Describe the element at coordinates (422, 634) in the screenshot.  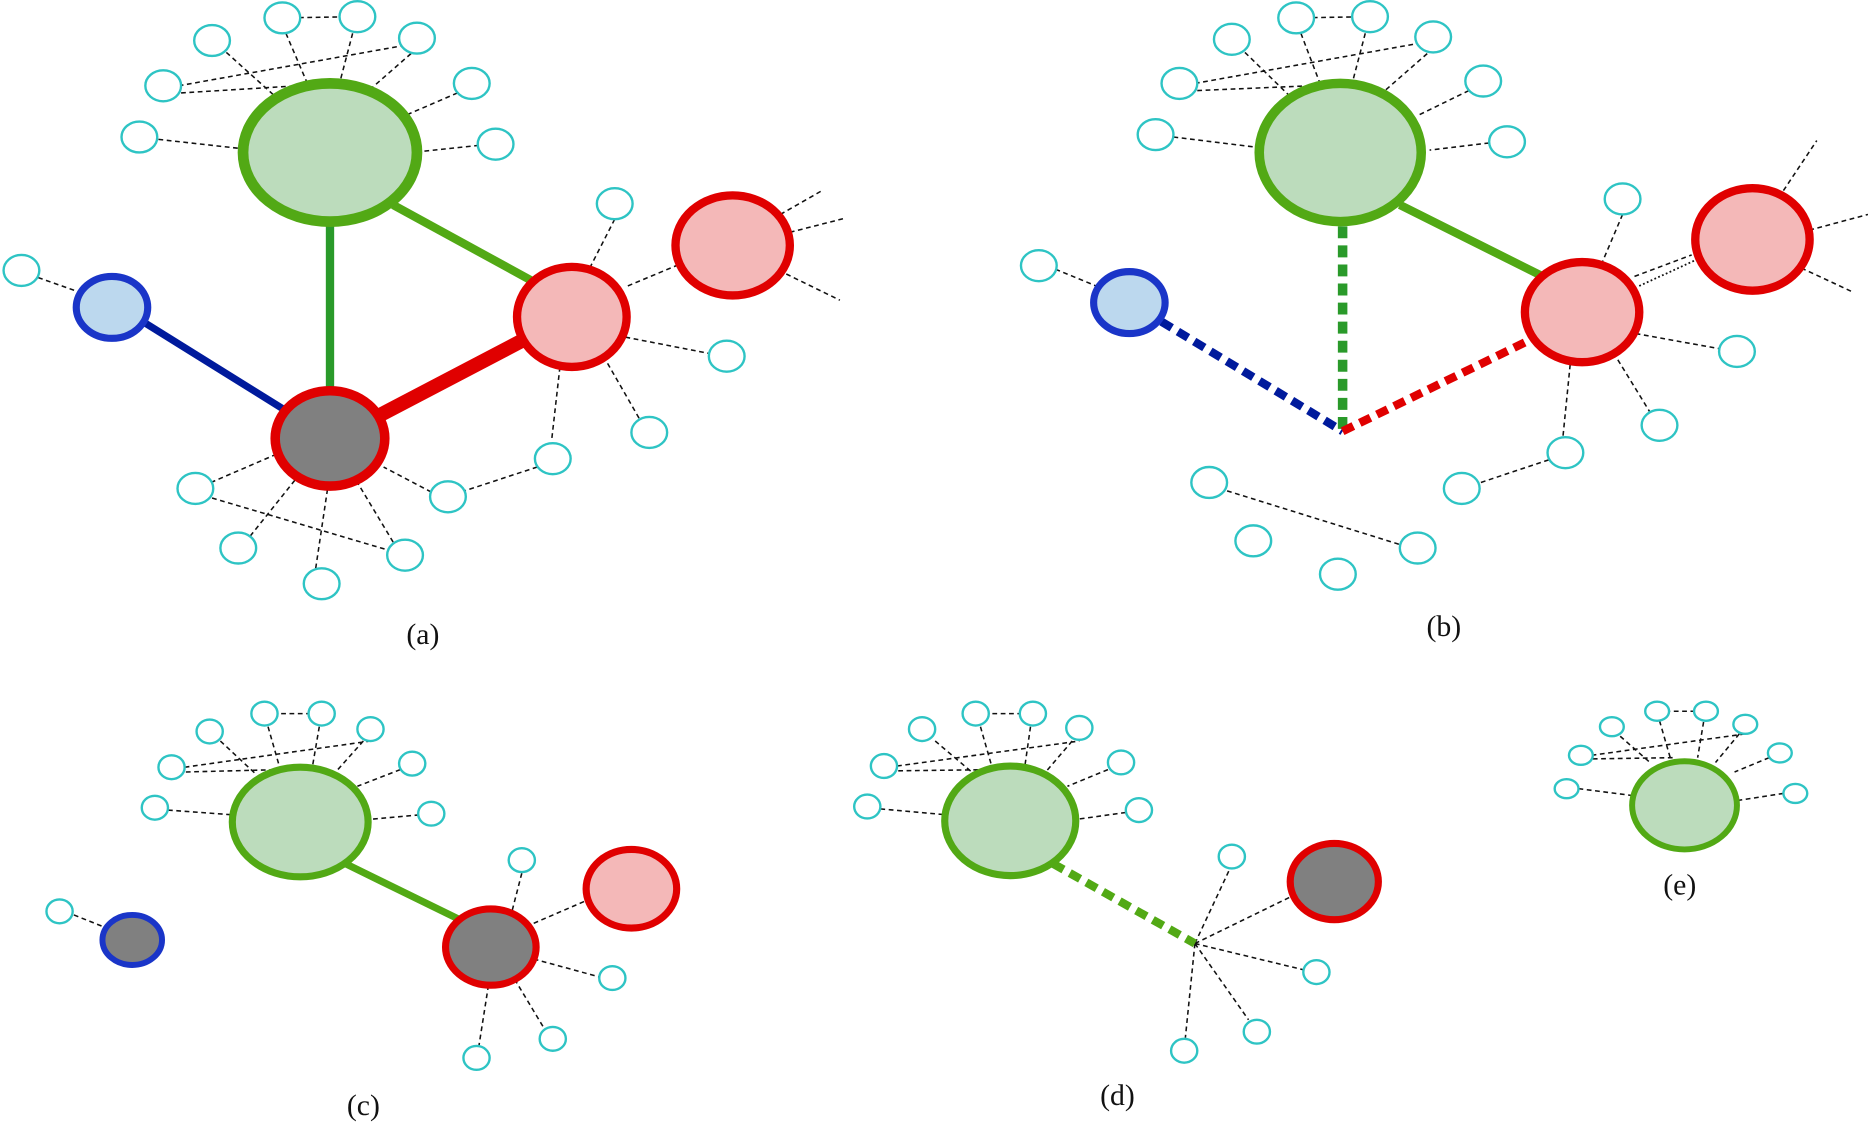
I see `panel-label: (a)` at that location.